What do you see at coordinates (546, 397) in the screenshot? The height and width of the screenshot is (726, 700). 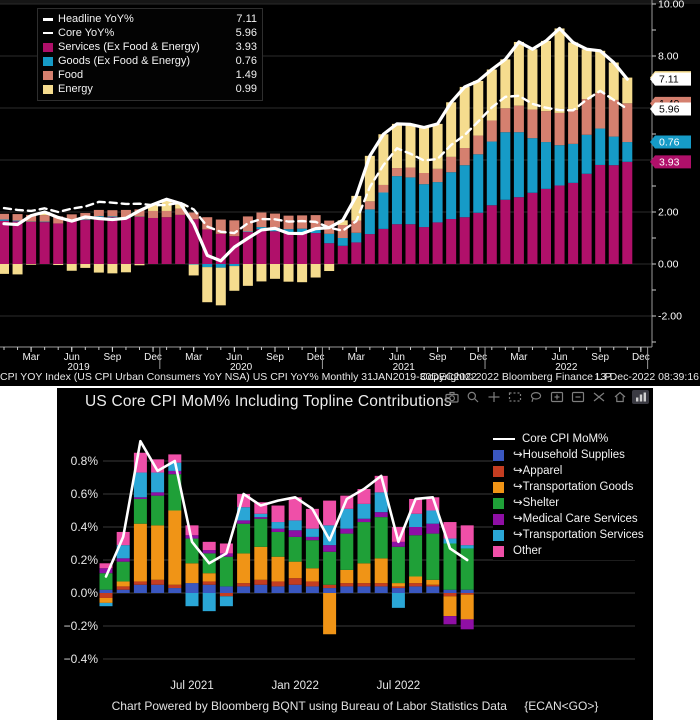 I see `chart-toolbar` at bounding box center [546, 397].